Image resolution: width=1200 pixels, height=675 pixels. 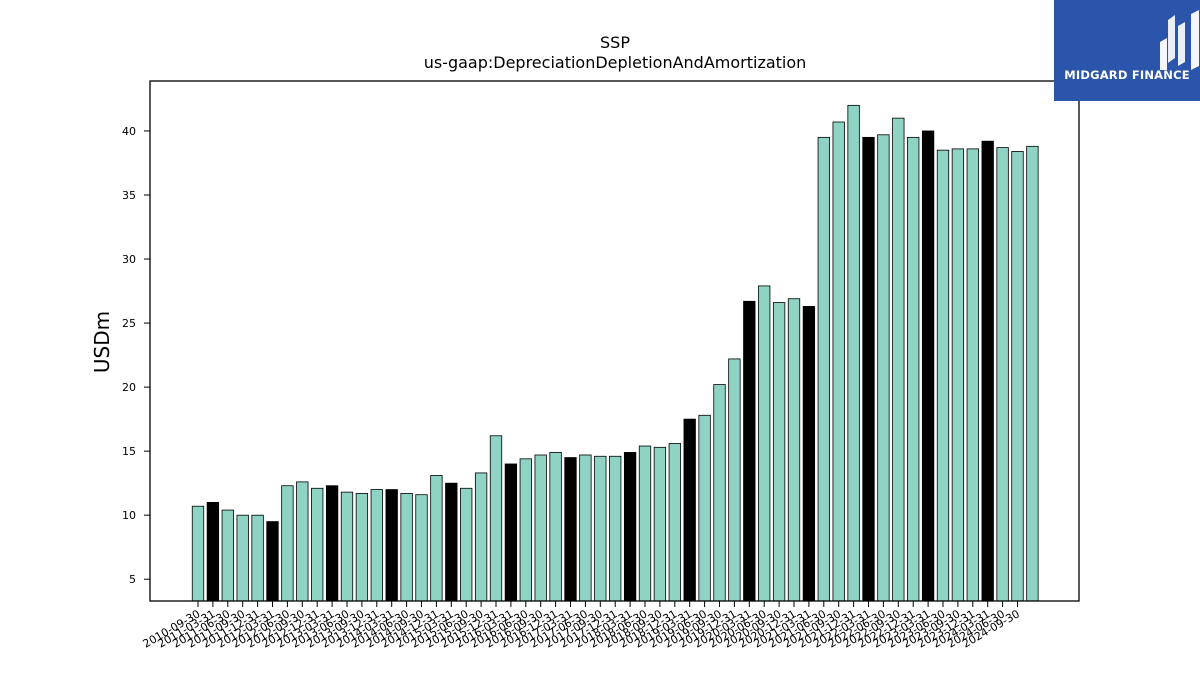 I want to click on y-tick-label: 10, so click(x=129, y=515).